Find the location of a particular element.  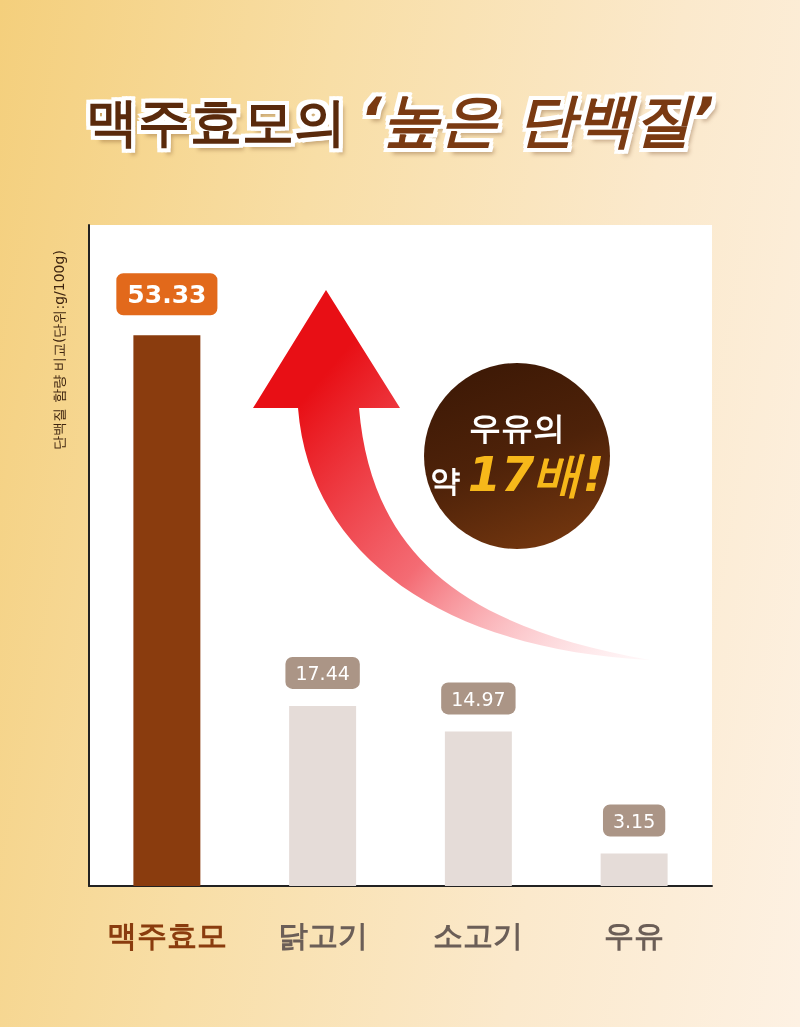

data-label: 14.97 is located at coordinates (478, 698).